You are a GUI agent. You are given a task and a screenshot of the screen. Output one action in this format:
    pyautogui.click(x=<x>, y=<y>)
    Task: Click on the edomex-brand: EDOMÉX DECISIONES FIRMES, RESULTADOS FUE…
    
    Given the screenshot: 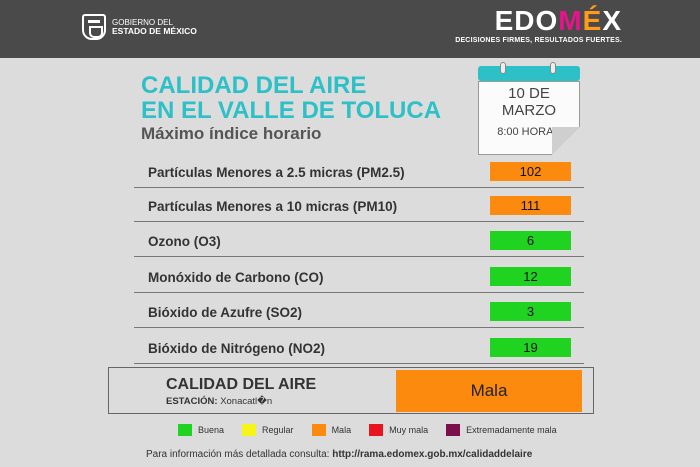 What is the action you would take?
    pyautogui.click(x=538, y=25)
    